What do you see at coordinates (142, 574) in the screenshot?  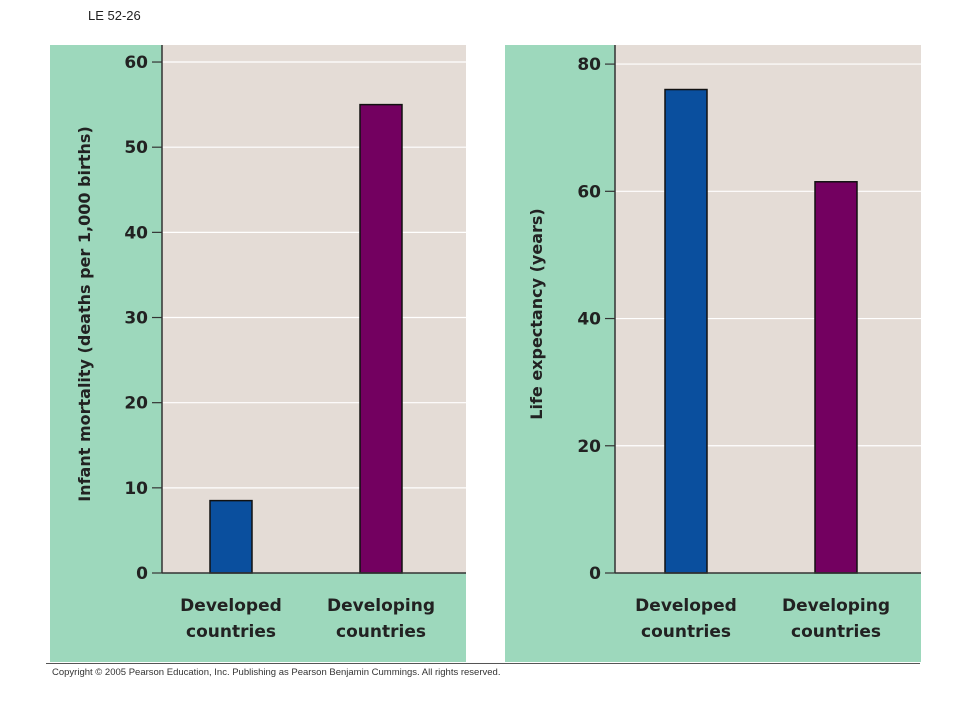 I see `chart1-y-tick-label: 0` at bounding box center [142, 574].